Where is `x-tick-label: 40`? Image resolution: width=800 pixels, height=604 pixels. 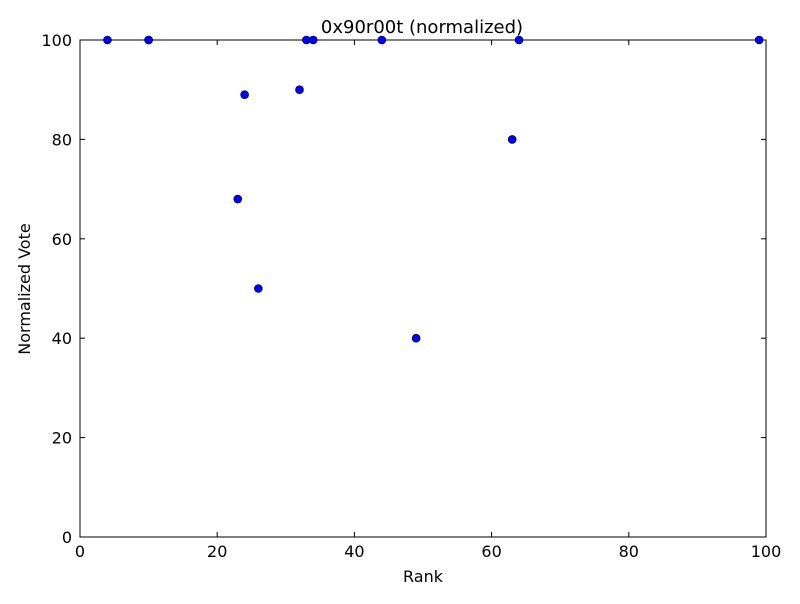
x-tick-label: 40 is located at coordinates (354, 551).